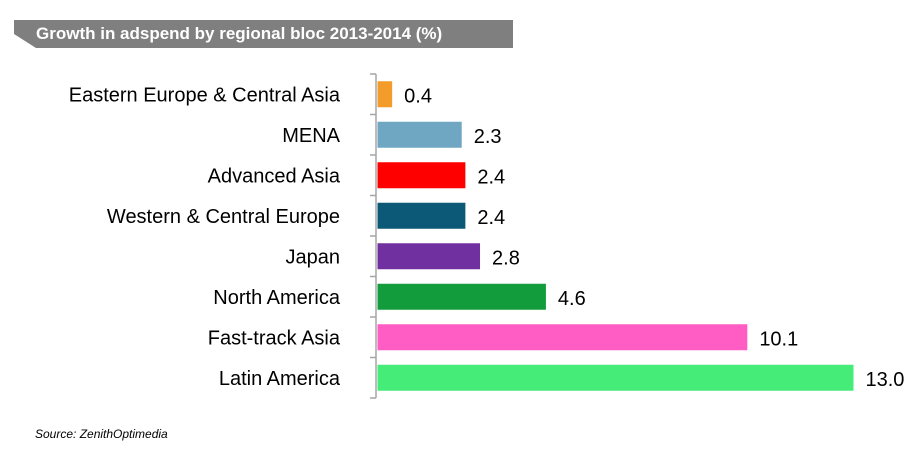 The width and height of the screenshot is (920, 451). Describe the element at coordinates (274, 338) in the screenshot. I see `category-label: Fast-track Asia` at that location.